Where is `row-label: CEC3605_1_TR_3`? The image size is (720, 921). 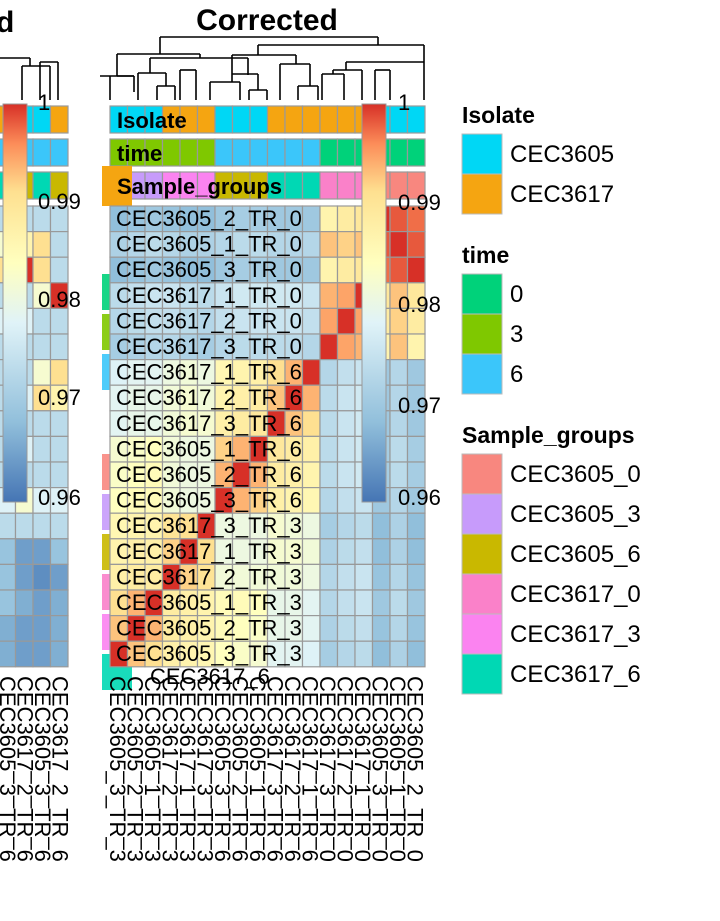
row-label: CEC3605_1_TR_3 is located at coordinates (209, 602).